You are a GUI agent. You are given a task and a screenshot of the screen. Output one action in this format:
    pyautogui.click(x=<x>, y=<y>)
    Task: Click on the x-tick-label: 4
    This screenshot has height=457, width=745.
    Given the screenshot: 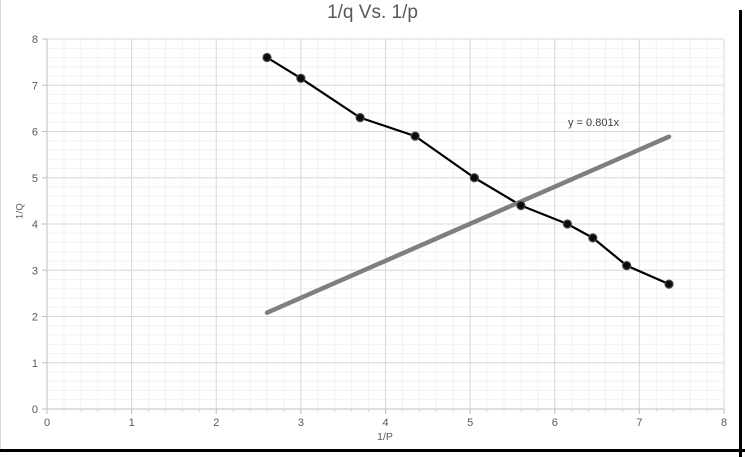 What is the action you would take?
    pyautogui.click(x=385, y=423)
    